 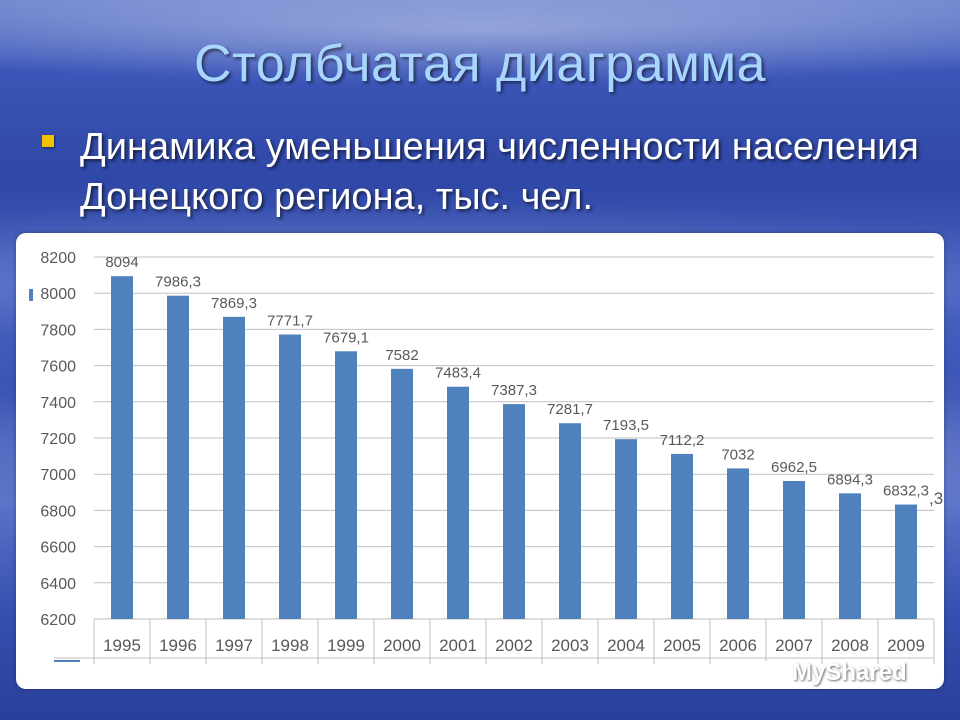 I want to click on data-label: 7112,2, so click(x=682, y=440).